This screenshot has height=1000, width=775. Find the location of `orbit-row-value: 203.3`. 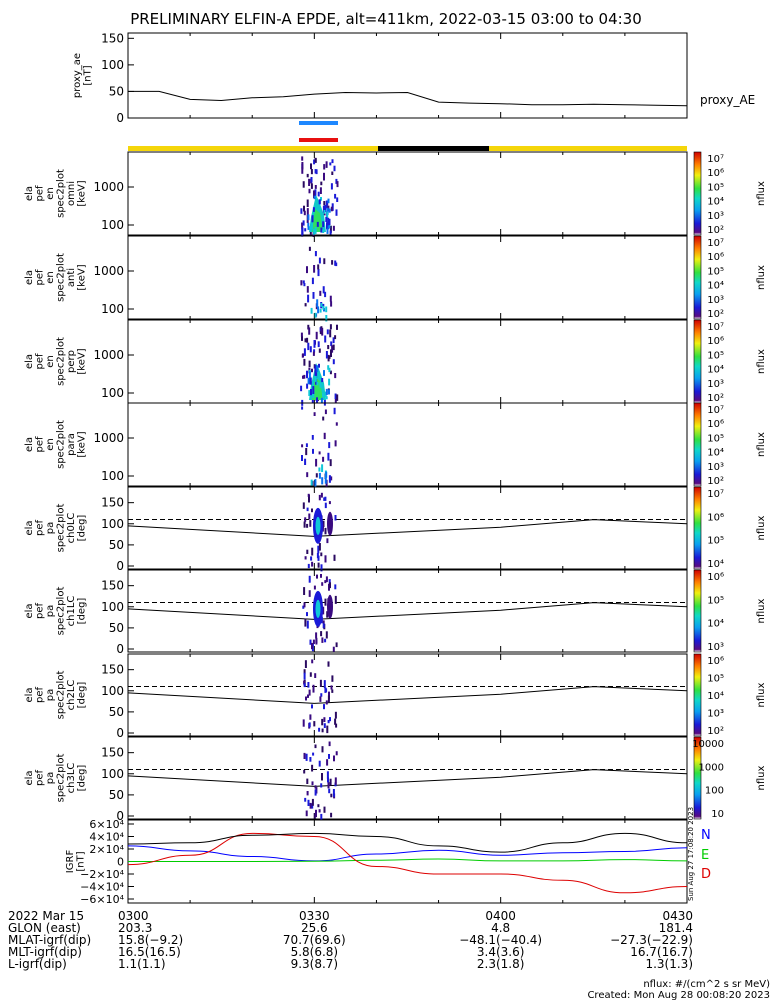

orbit-row-value: 203.3 is located at coordinates (135, 928).